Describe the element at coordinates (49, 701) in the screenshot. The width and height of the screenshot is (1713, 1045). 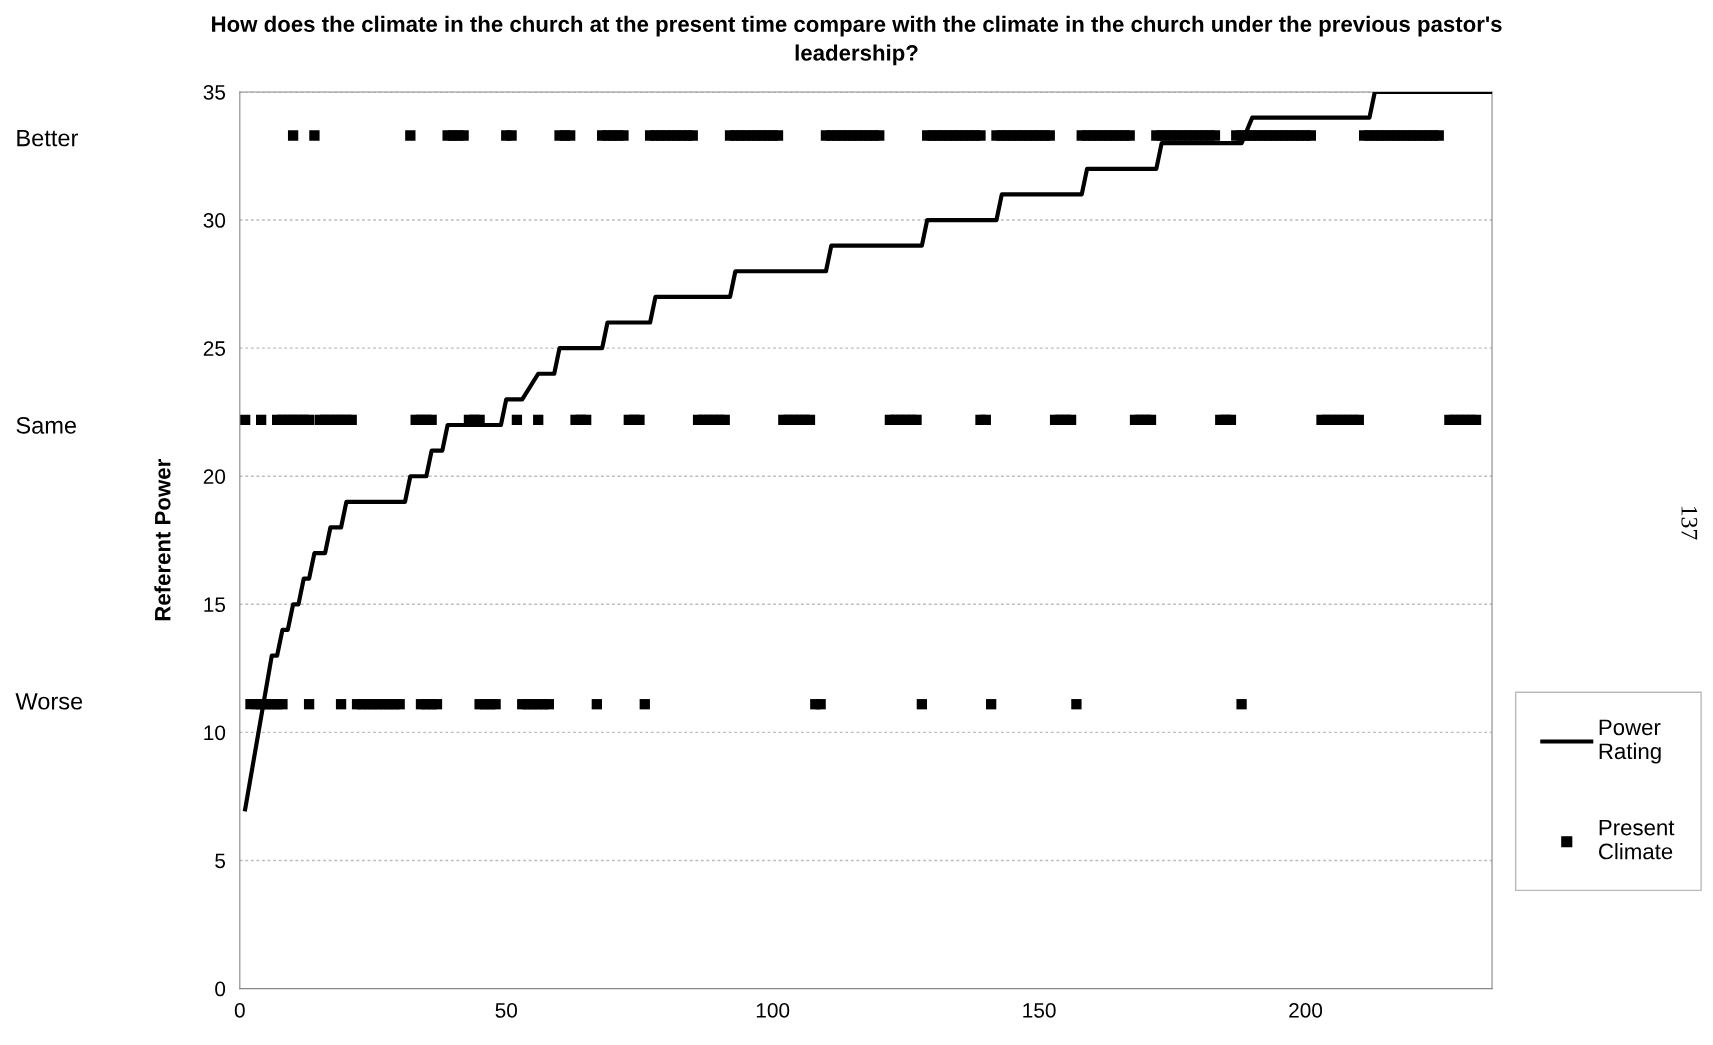
I see `text: Worse` at that location.